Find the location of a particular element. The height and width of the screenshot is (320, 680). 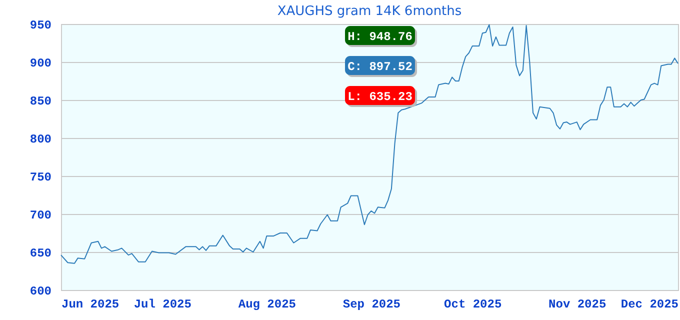

y-tick-label: 800 is located at coordinates (41, 139).